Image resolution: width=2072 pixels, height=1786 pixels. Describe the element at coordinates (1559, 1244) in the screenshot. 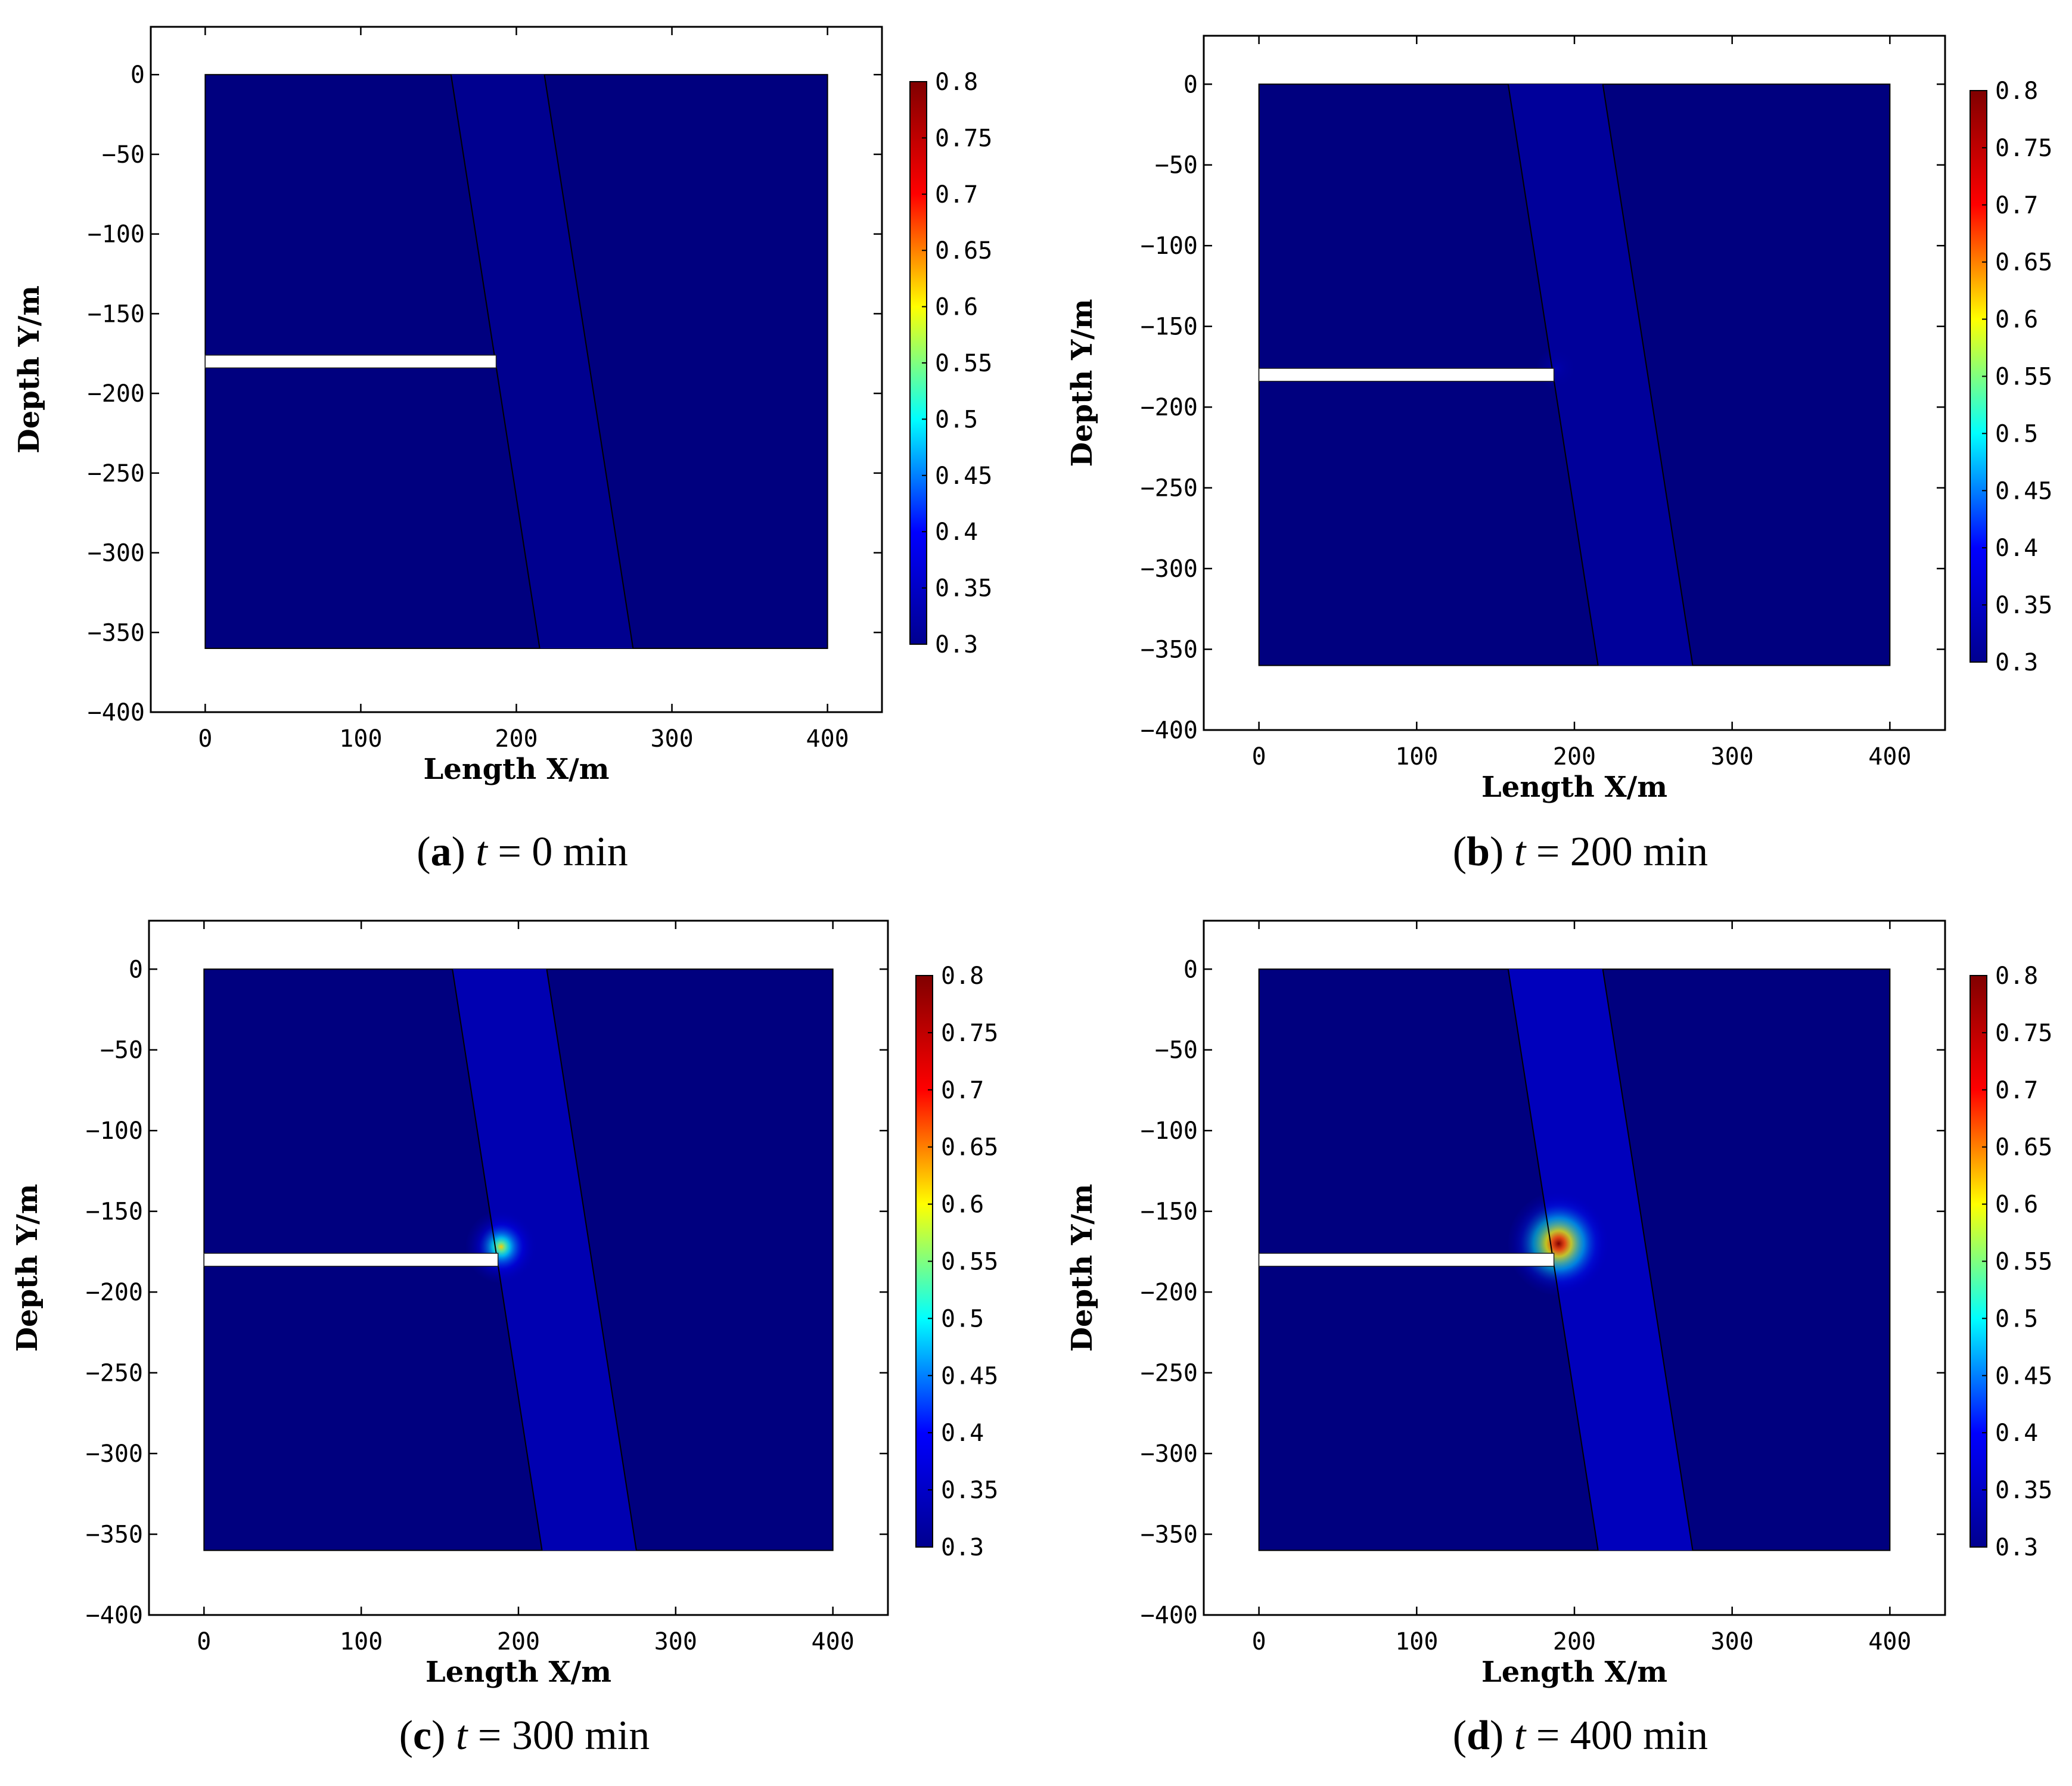

I see `hotspot` at that location.